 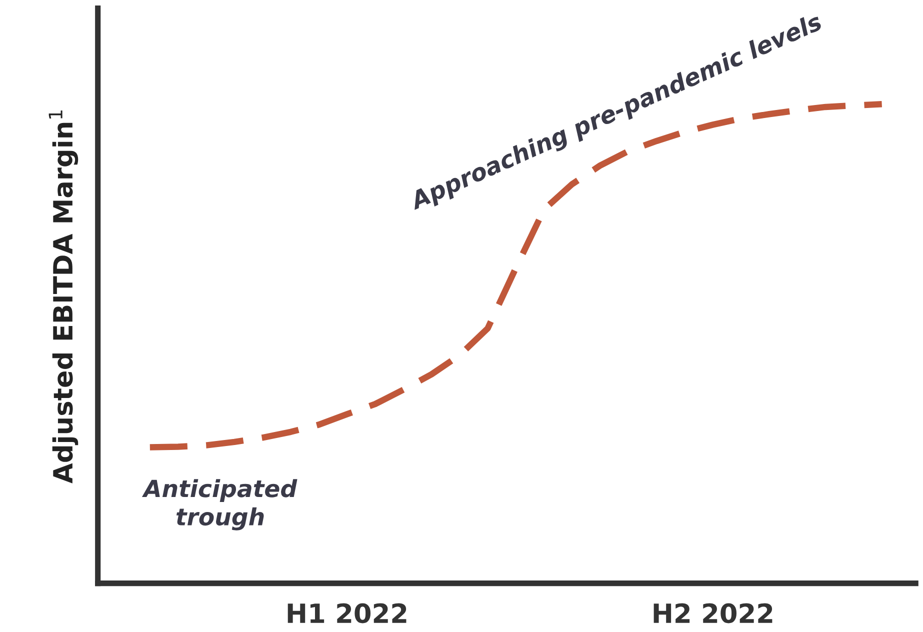 What do you see at coordinates (713, 613) in the screenshot?
I see `x-tick-label: H2 2022` at bounding box center [713, 613].